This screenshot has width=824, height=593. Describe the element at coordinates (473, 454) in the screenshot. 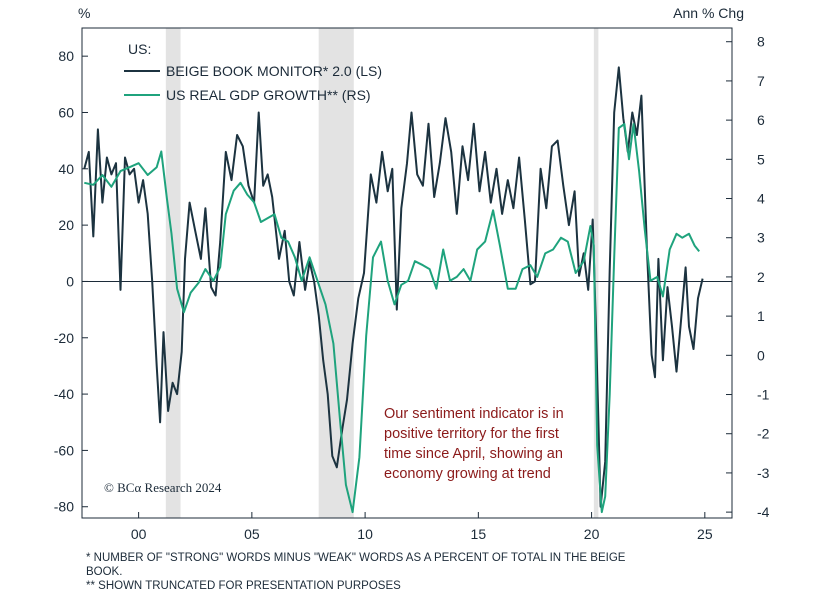

I see `annotation-line-3: time since April, showing an` at that location.